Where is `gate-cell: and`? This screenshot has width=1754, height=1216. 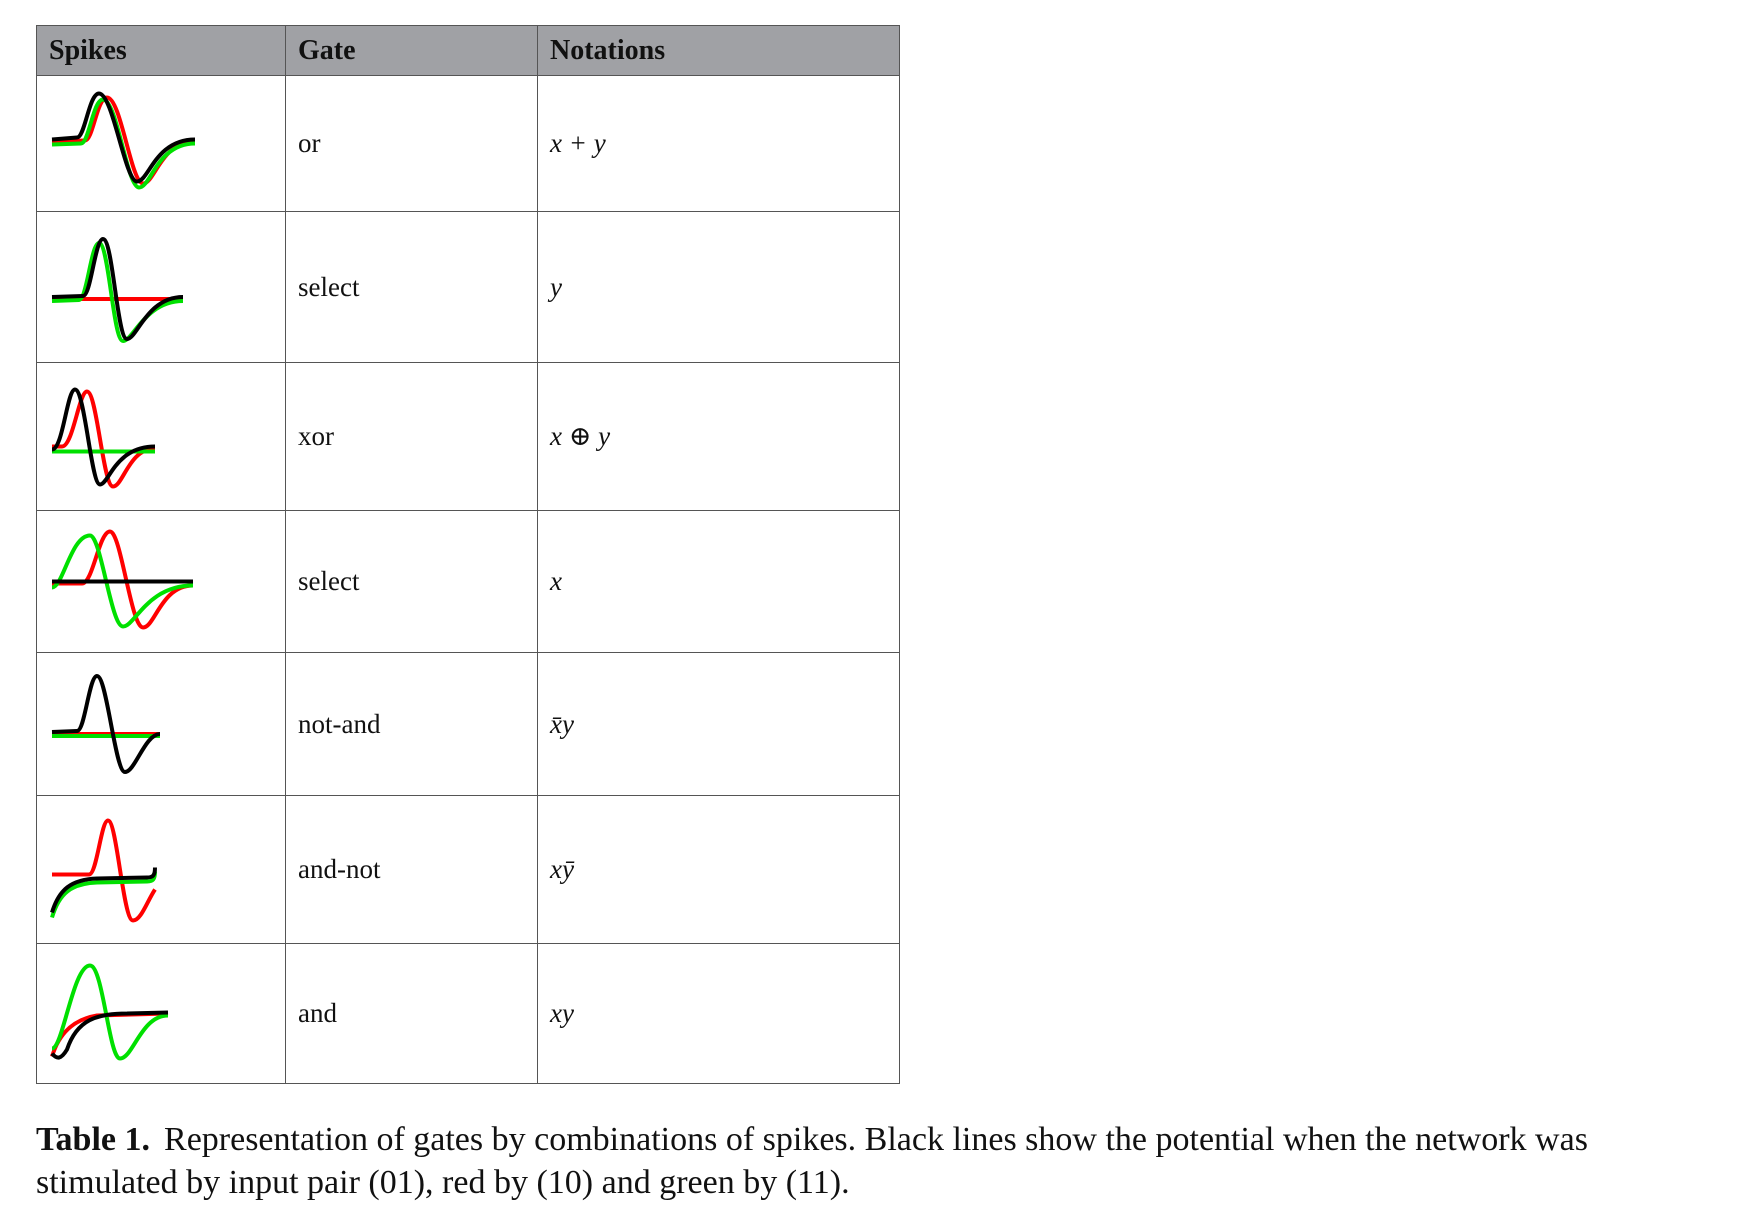
gate-cell: and is located at coordinates (411, 1013).